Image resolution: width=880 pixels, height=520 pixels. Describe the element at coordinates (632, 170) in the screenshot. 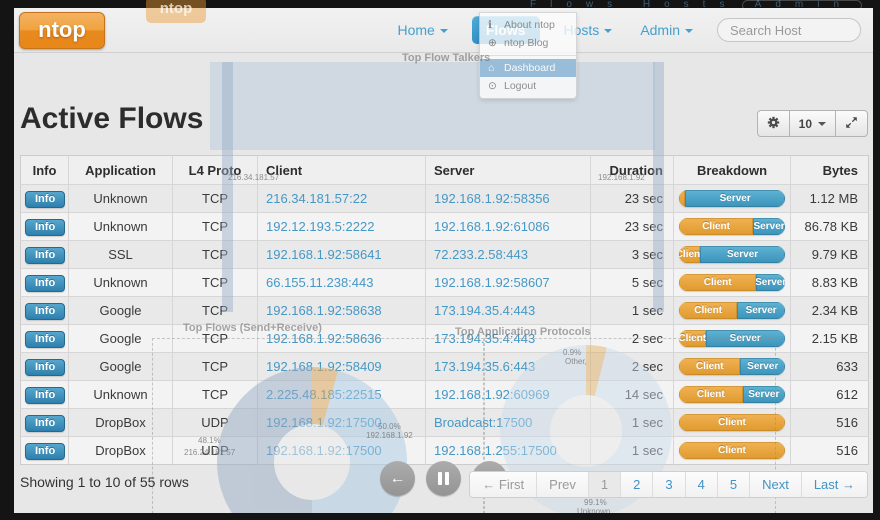

I see `column-header-duration: Duration` at that location.